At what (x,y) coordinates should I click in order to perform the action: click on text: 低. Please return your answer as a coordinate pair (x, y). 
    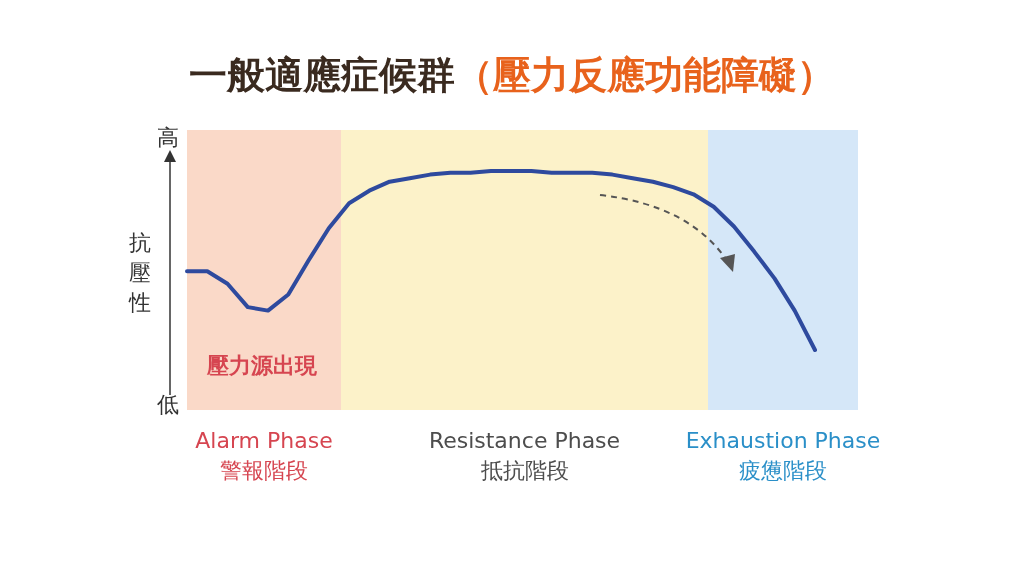
    Looking at the image, I should click on (168, 404).